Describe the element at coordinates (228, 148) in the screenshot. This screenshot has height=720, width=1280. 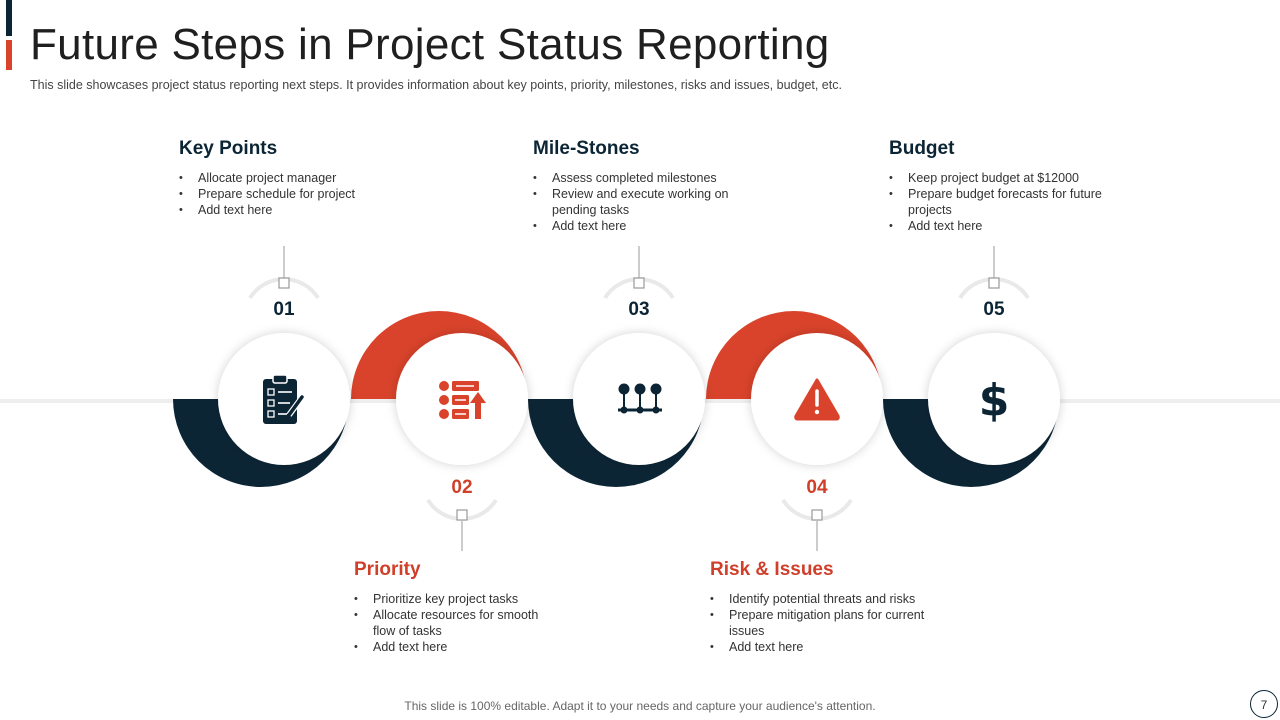
I see `step-title-key-points: Key Points` at that location.